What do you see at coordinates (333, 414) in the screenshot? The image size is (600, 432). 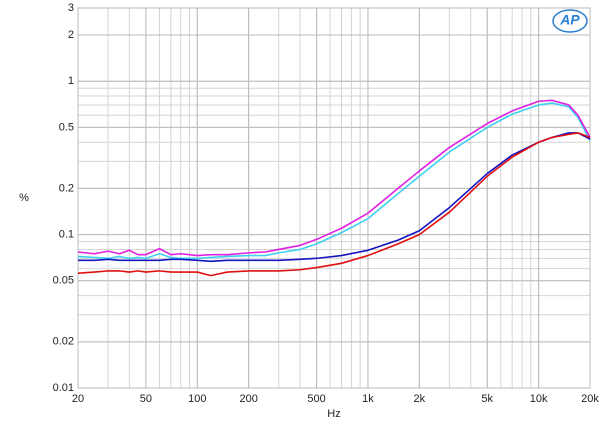 I see `x-axis-label: Hz` at bounding box center [333, 414].